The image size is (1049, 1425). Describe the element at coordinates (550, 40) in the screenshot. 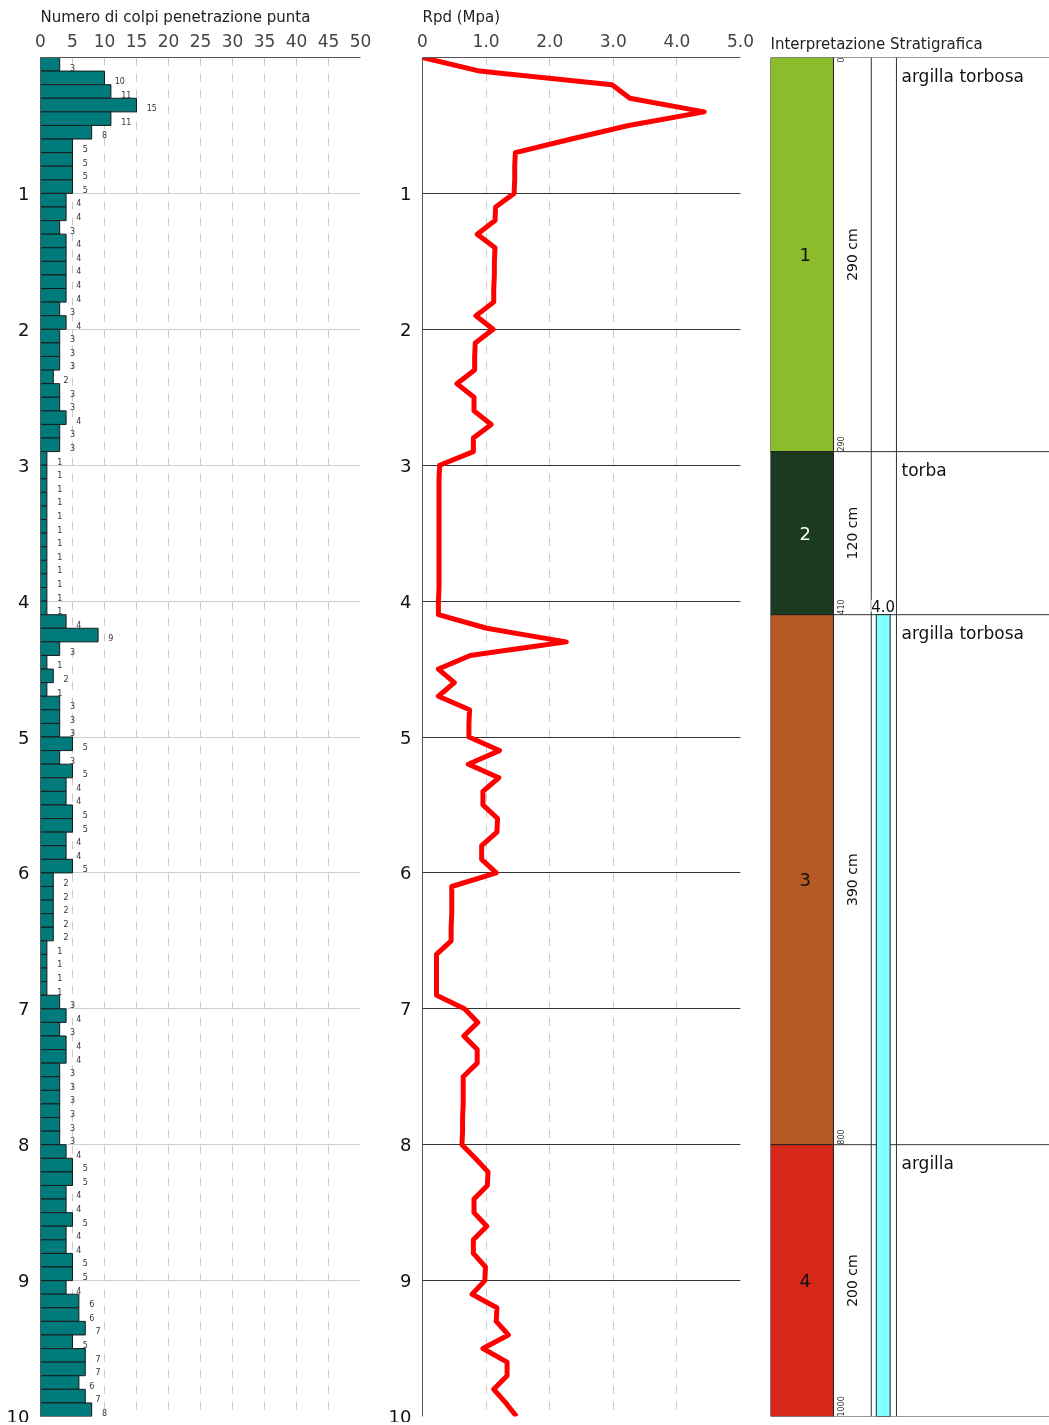

I see `x-tick-label: 2.0` at that location.